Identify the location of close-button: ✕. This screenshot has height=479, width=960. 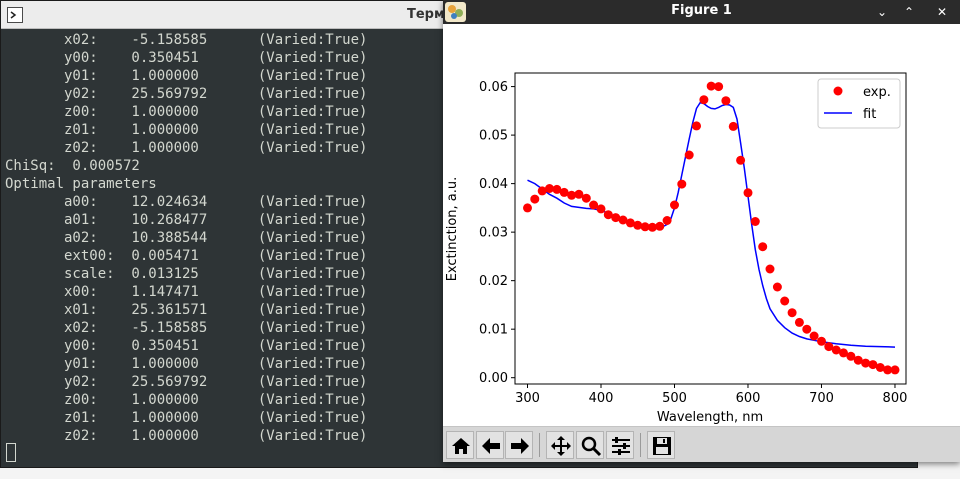
(942, 12).